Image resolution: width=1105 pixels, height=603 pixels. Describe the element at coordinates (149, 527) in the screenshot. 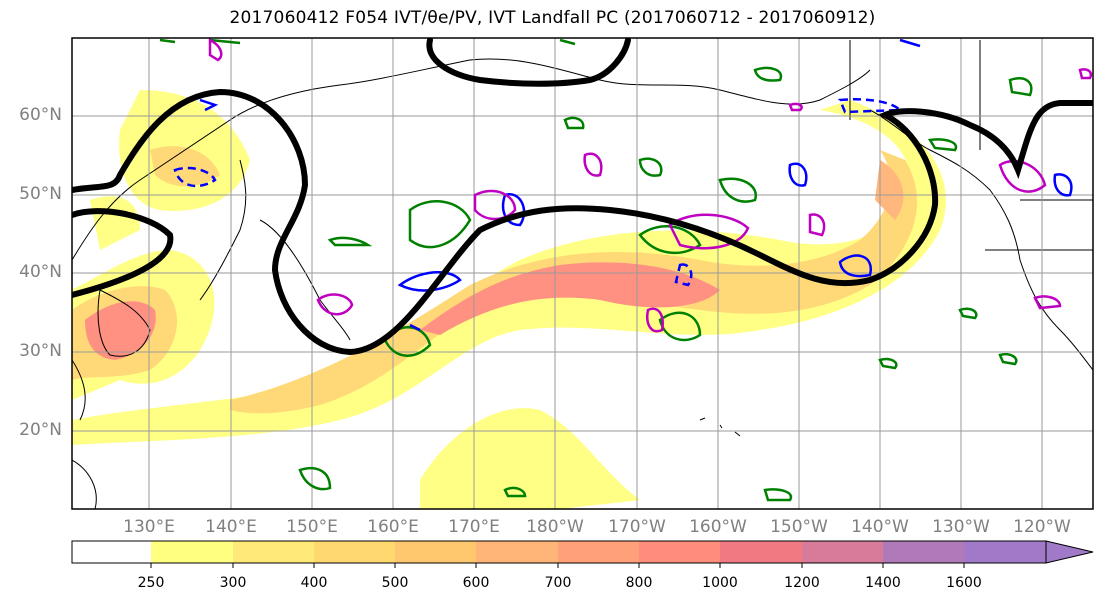

I see `lon-label: 130°E` at that location.